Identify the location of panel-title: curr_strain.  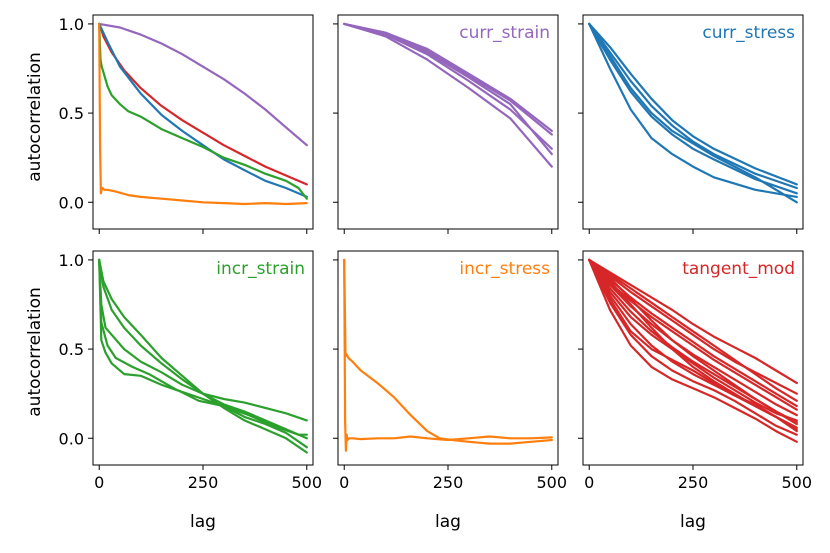
(504, 33).